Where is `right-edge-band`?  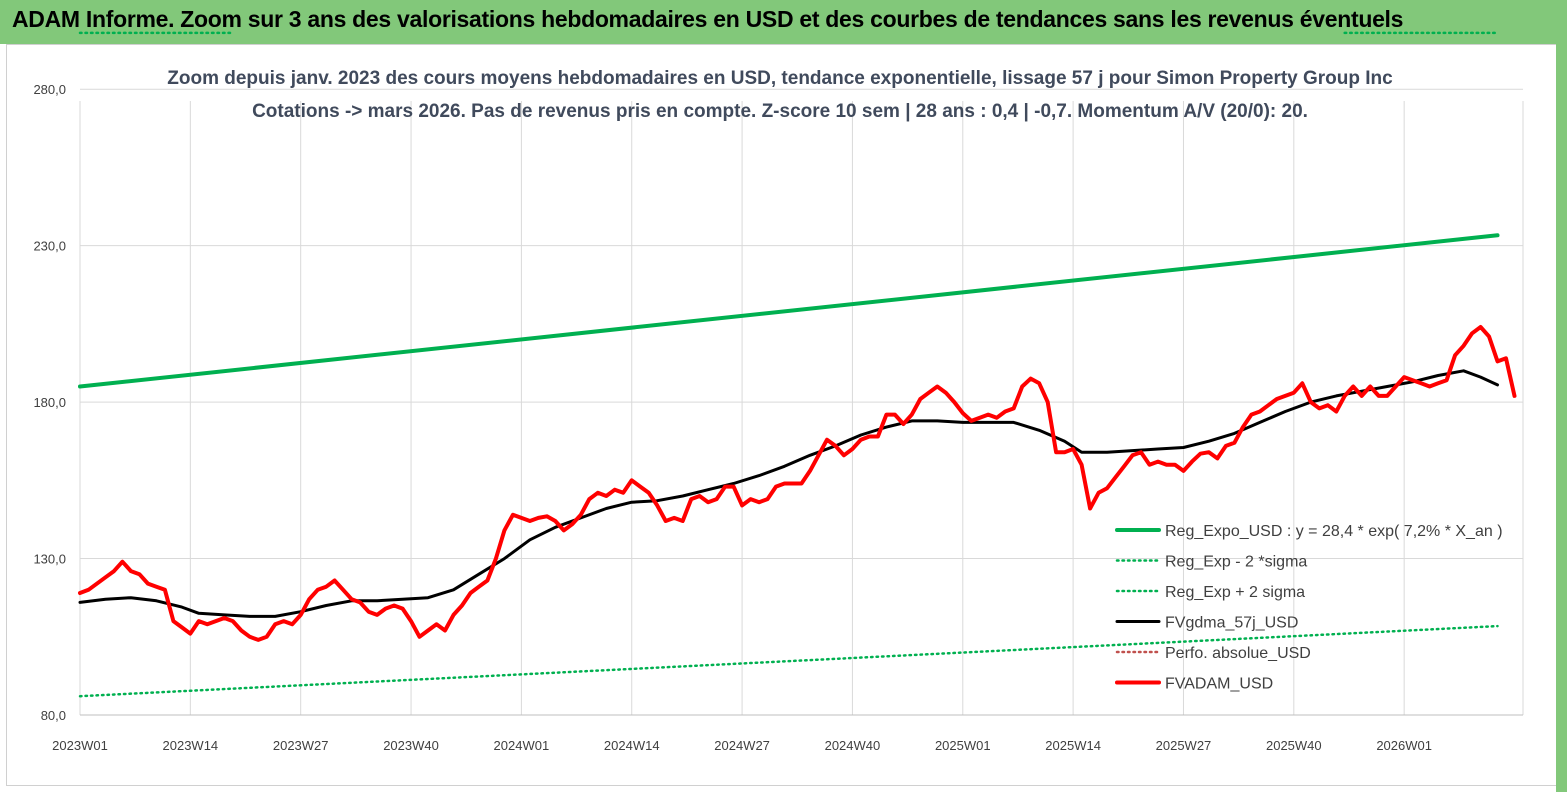
right-edge-band is located at coordinates (1561, 418).